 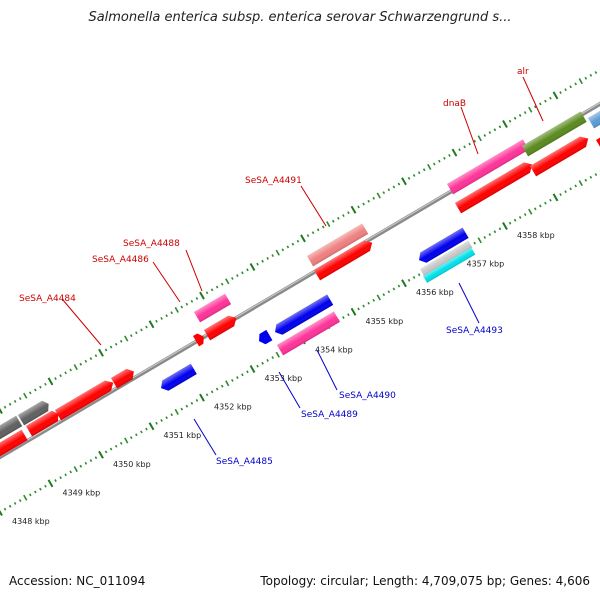 I want to click on gene-label: SeSA_A4486, so click(x=120, y=260).